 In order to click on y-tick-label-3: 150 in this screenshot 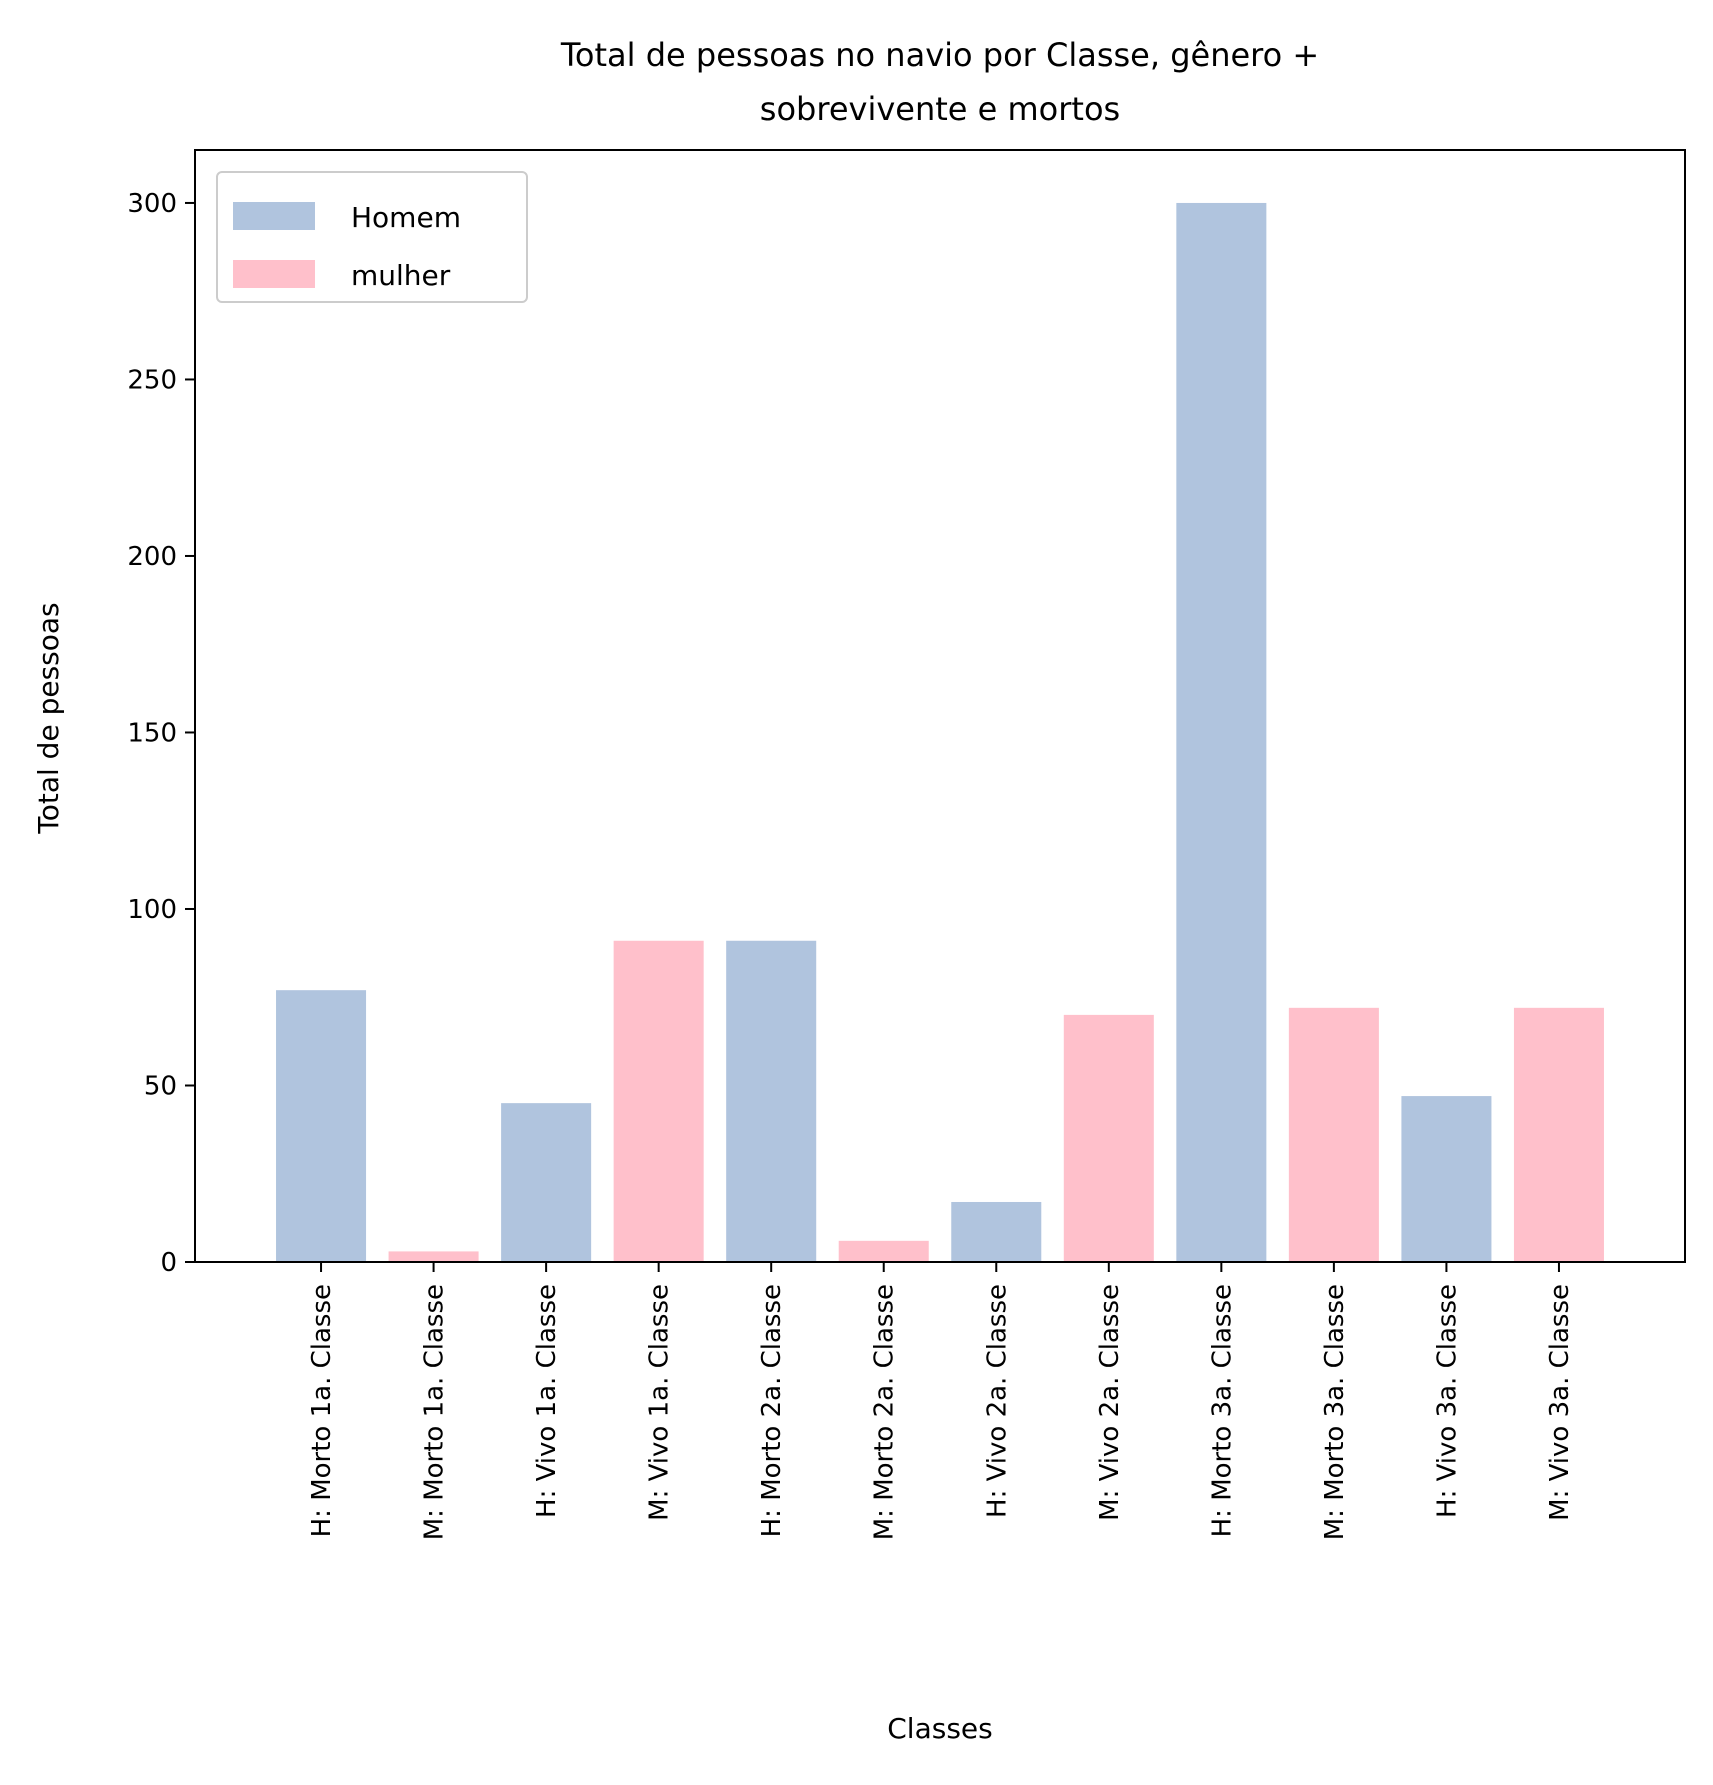, I will do `click(152, 733)`.